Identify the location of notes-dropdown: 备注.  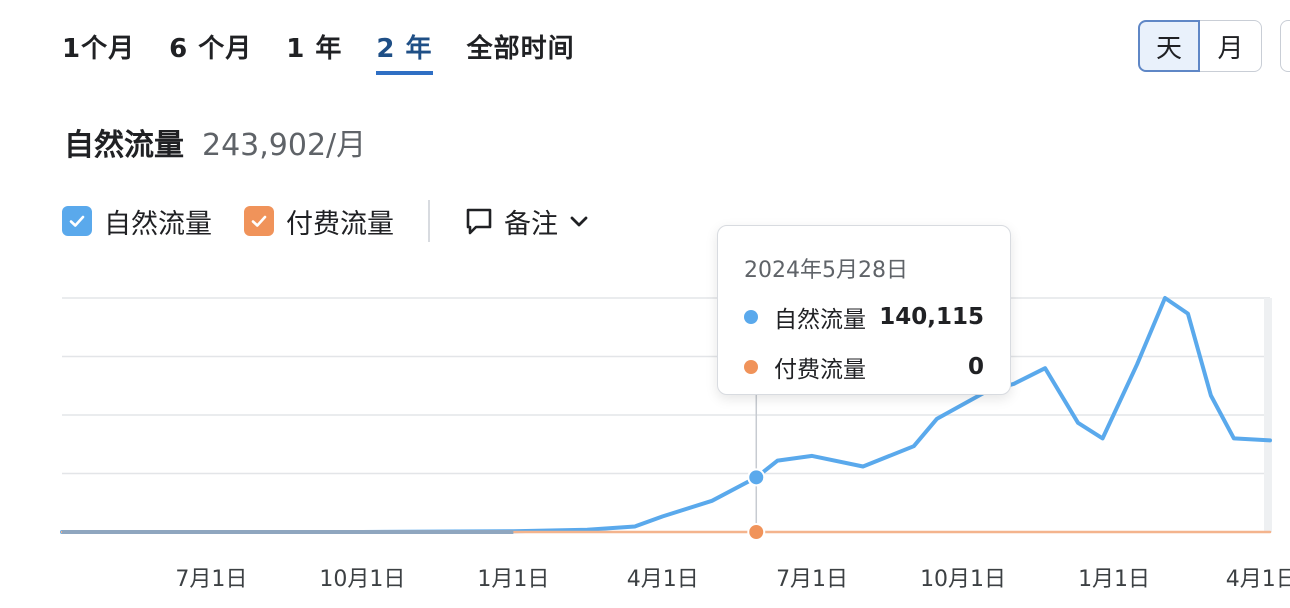
(527, 221).